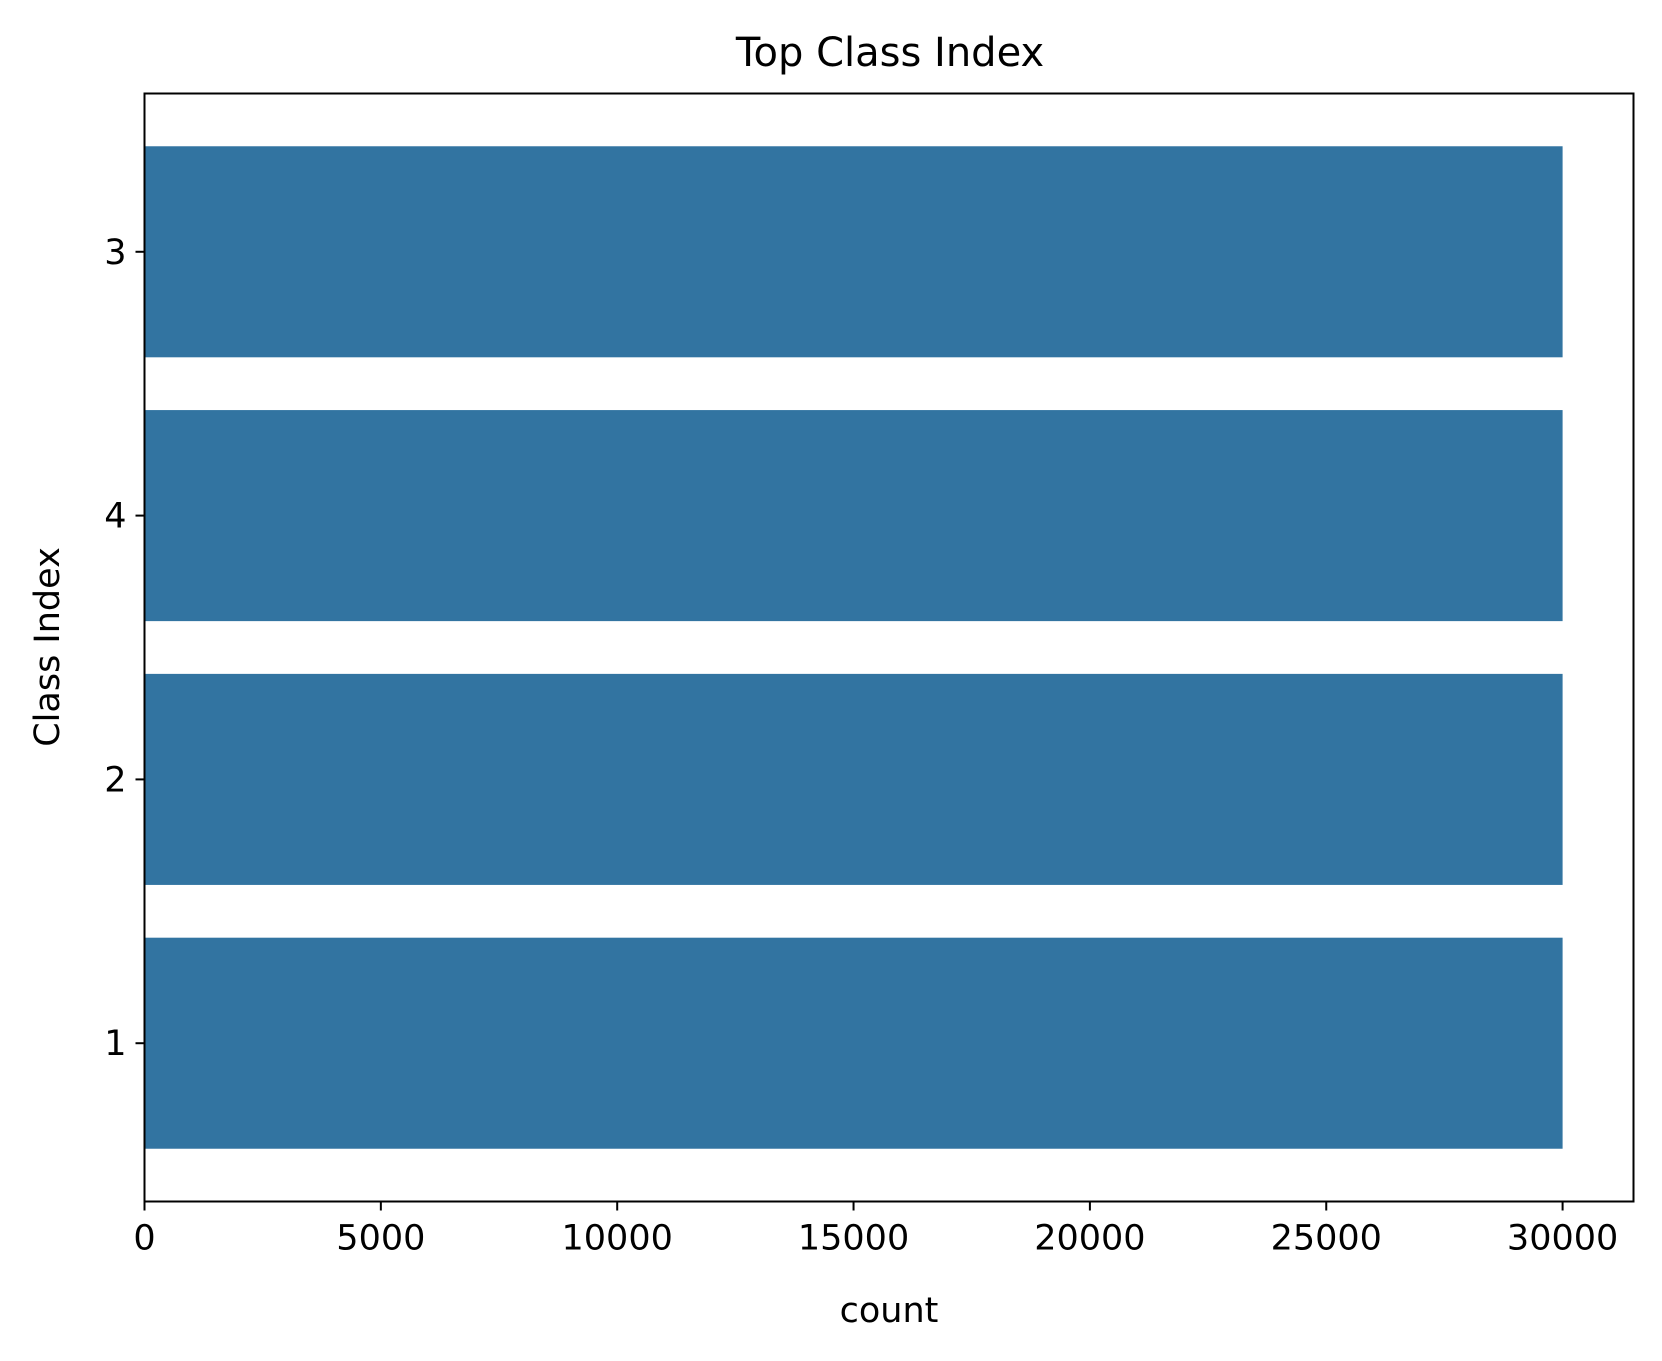 Image resolution: width=1662 pixels, height=1361 pixels. What do you see at coordinates (115, 1044) in the screenshot?
I see `y-tick-label: 1` at bounding box center [115, 1044].